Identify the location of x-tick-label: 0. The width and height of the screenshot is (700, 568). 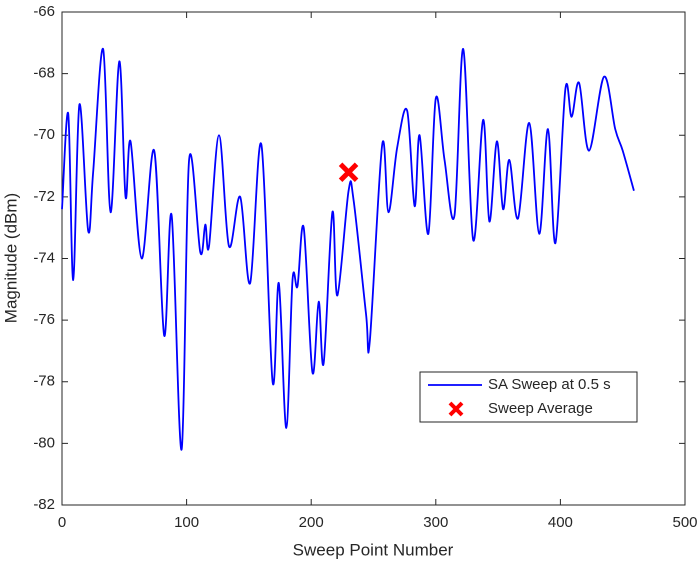
(62, 522).